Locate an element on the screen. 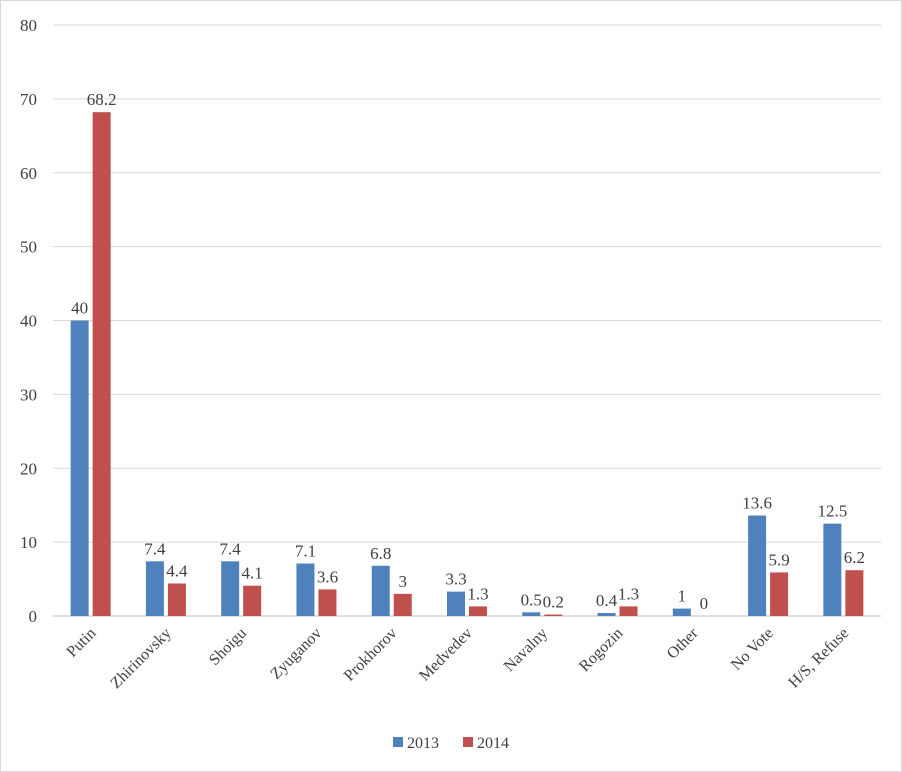 This screenshot has height=772, width=902. data-label-2013: 0.5 is located at coordinates (531, 599).